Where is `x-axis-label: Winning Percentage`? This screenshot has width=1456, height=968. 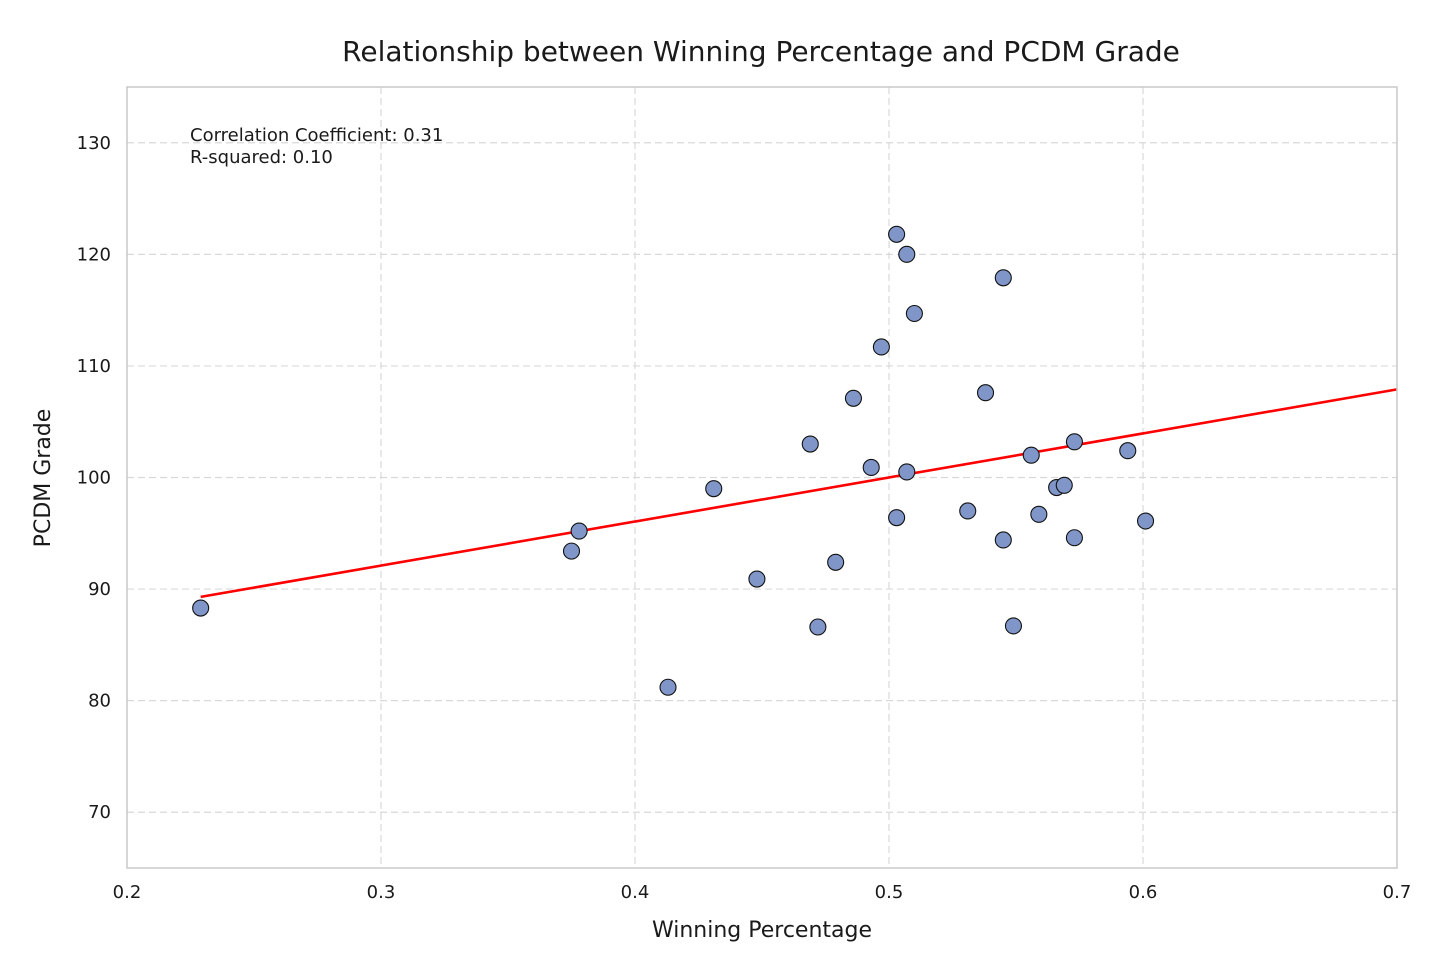 x-axis-label: Winning Percentage is located at coordinates (762, 930).